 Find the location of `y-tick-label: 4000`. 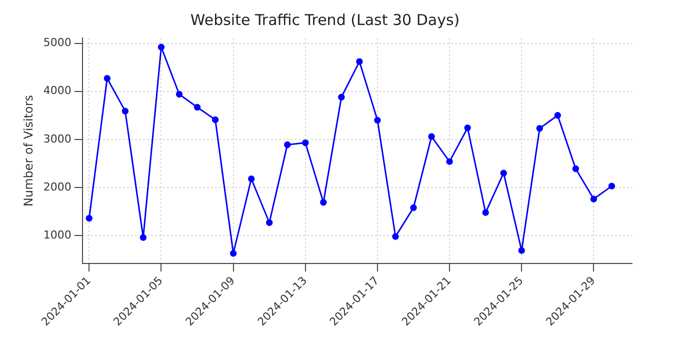

y-tick-label: 4000 is located at coordinates (57, 91).